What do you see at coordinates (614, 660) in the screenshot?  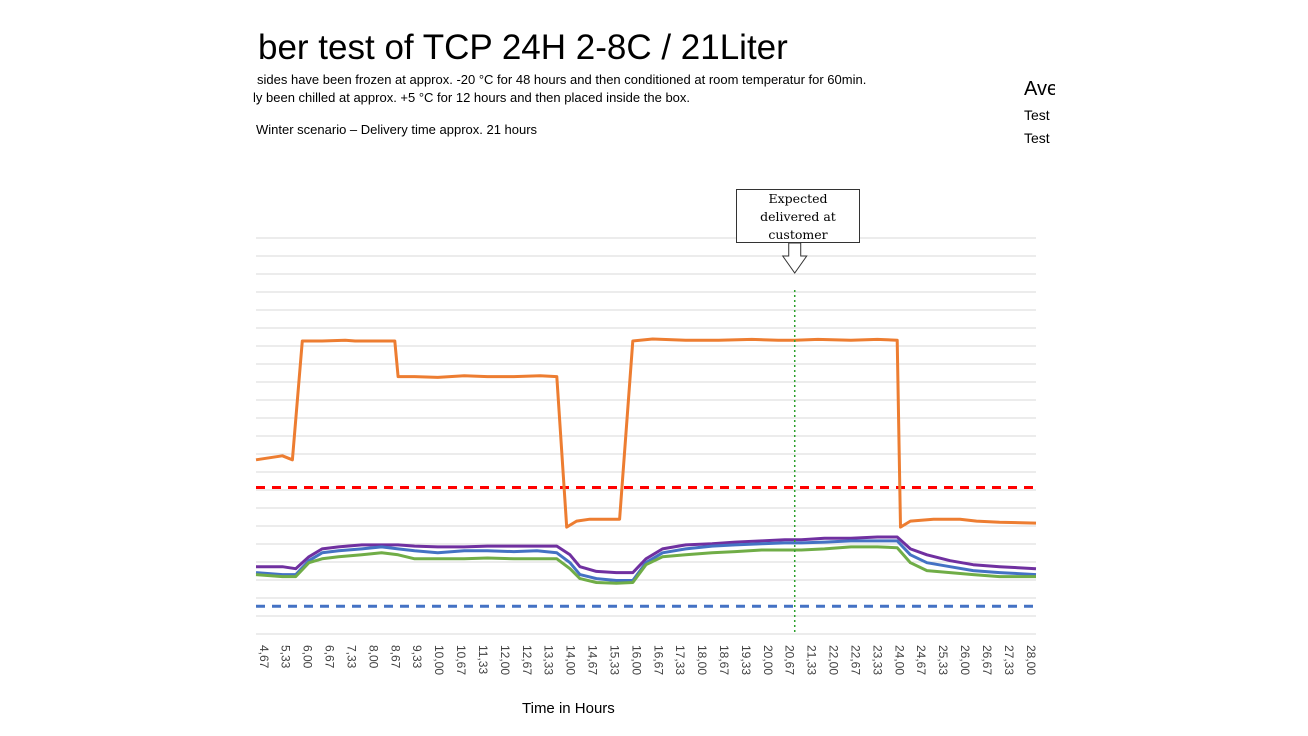 I see `x-tick-label: 15,33` at bounding box center [614, 660].